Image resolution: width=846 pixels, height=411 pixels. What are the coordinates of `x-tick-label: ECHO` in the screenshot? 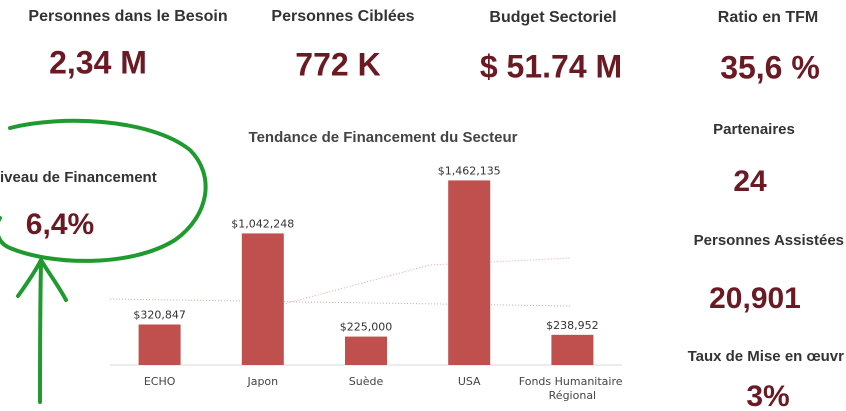 It's located at (160, 381).